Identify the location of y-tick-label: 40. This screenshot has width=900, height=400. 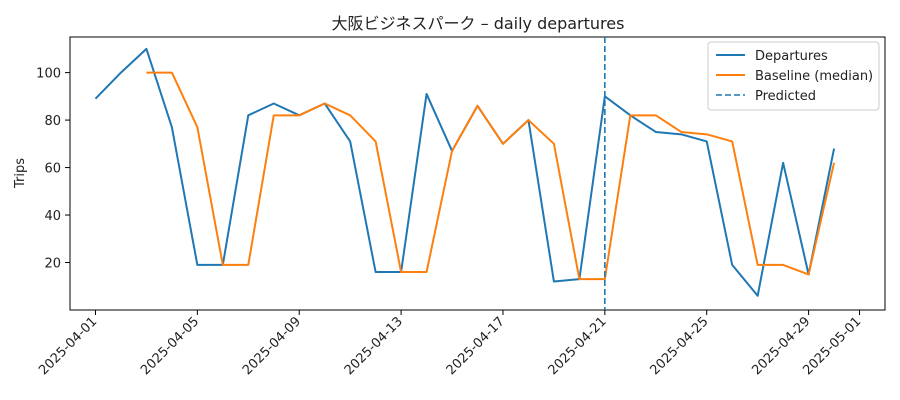
(52, 216).